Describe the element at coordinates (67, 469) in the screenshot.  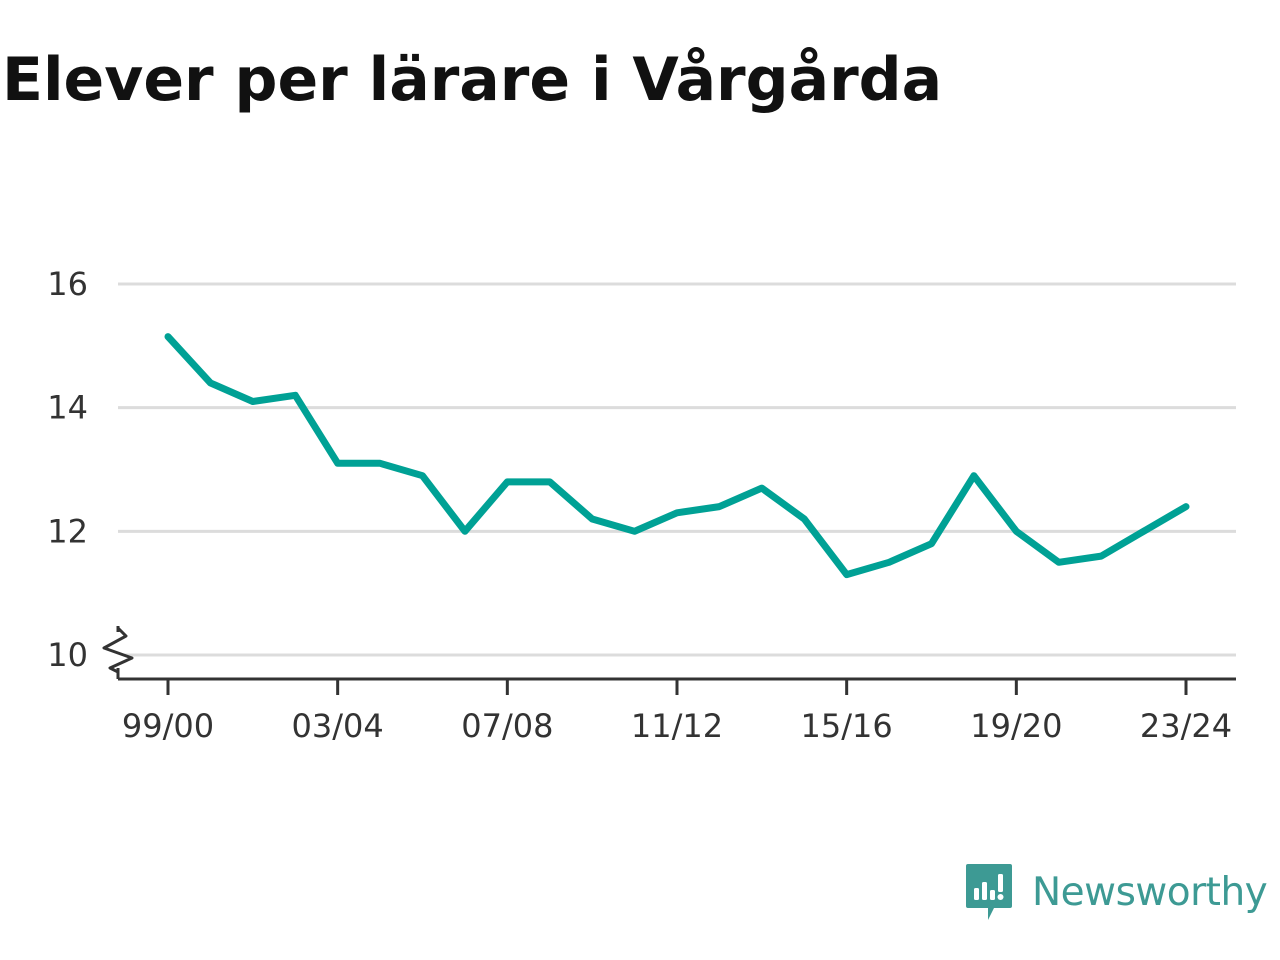
I see `y-tick-labels: 10 12 14 16` at that location.